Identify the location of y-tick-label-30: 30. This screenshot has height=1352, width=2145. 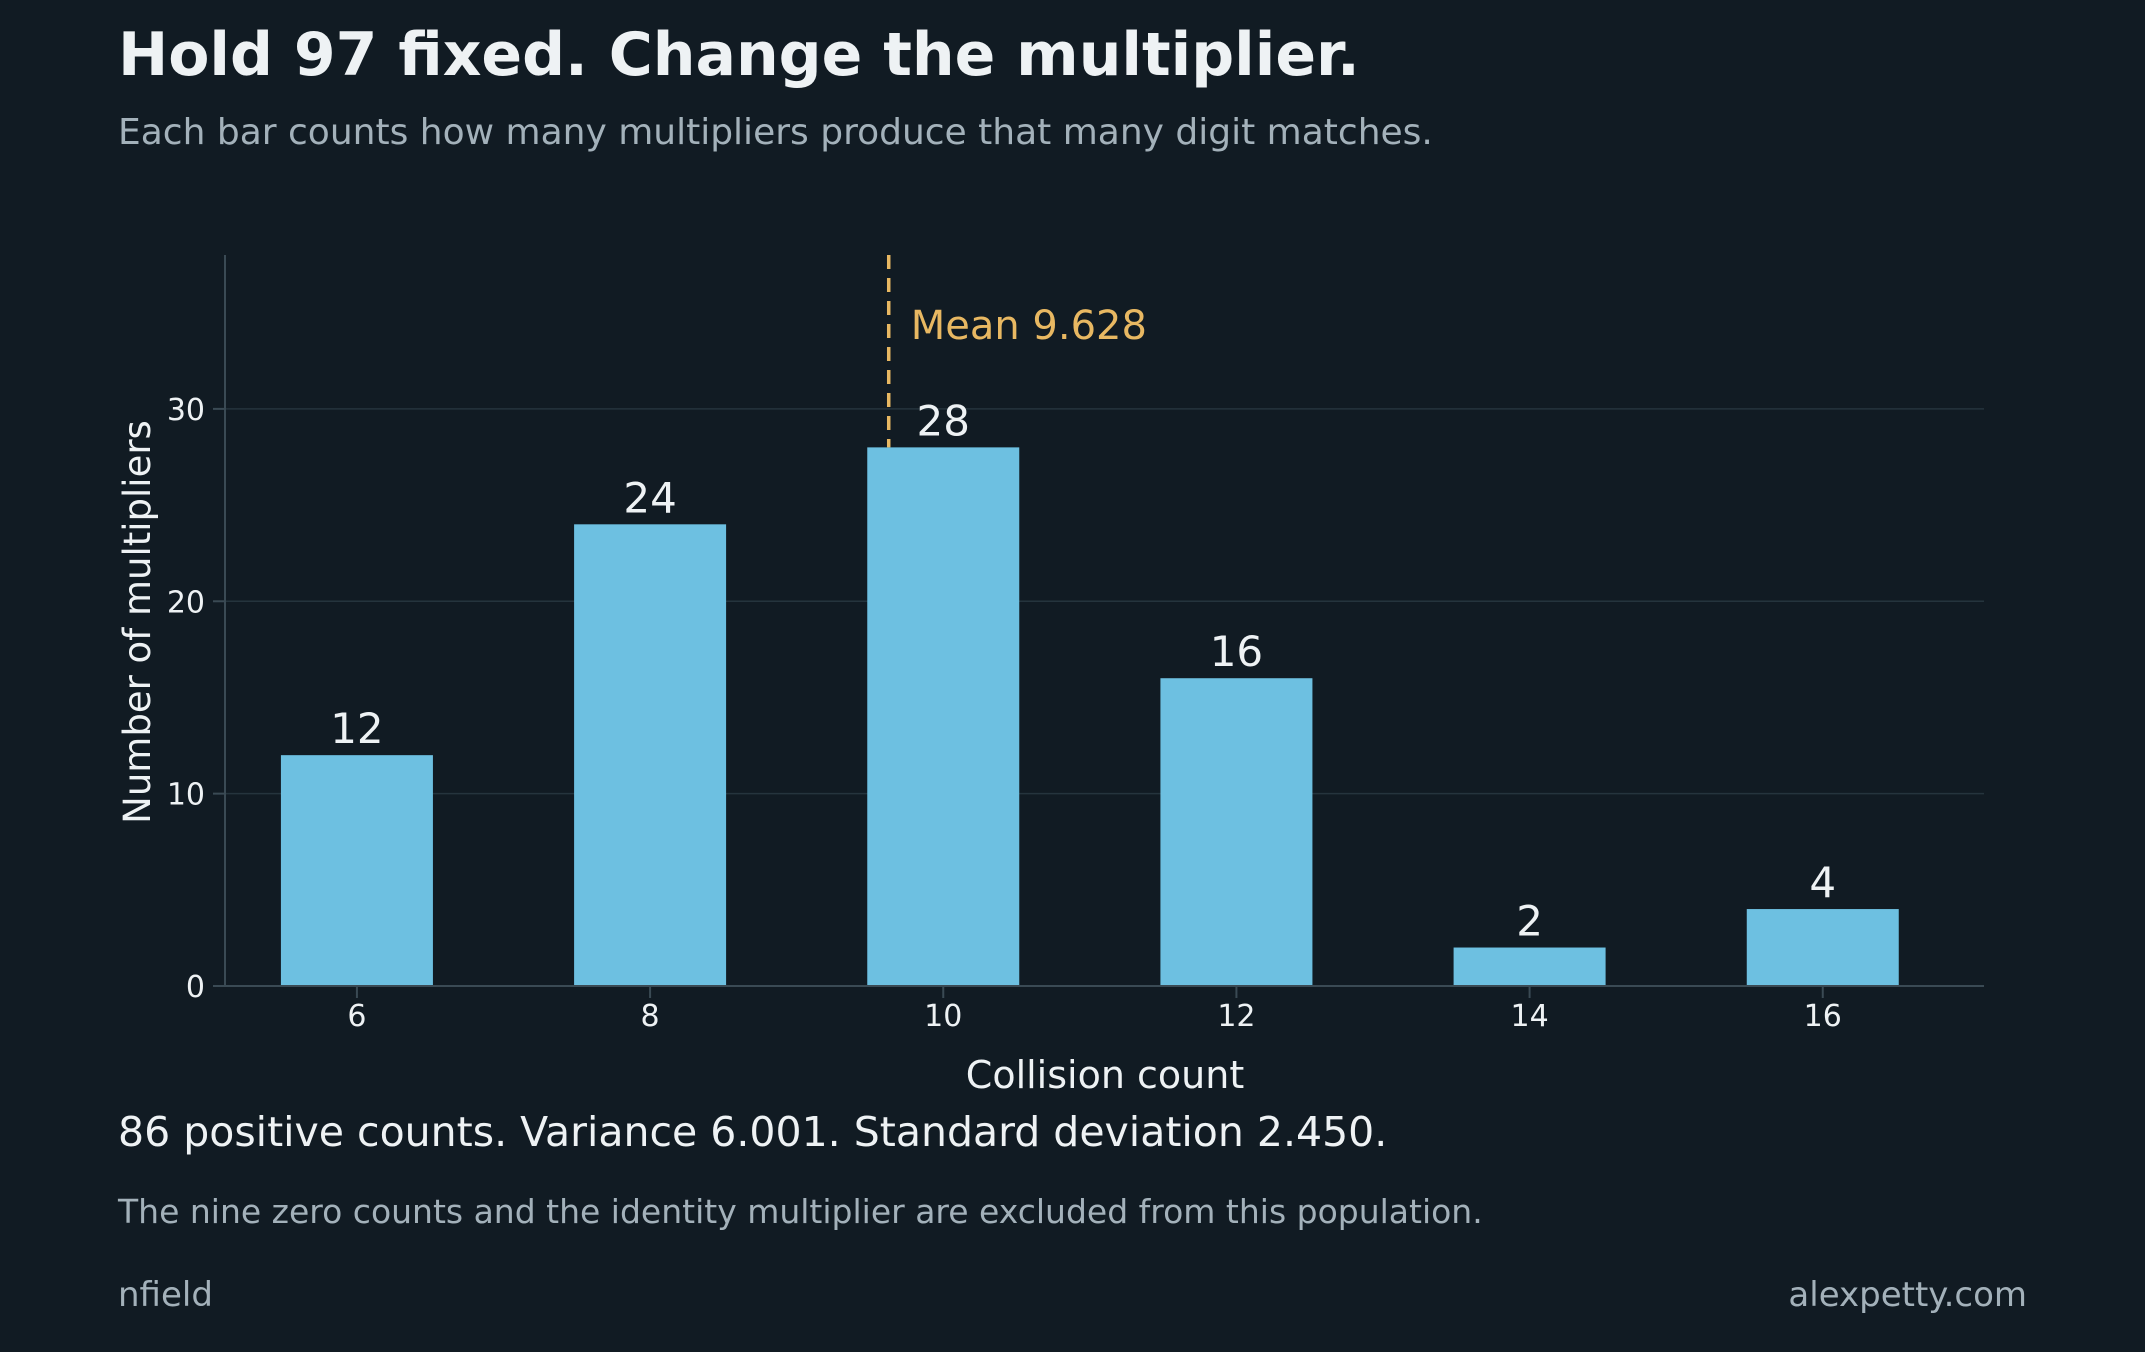
(186, 410).